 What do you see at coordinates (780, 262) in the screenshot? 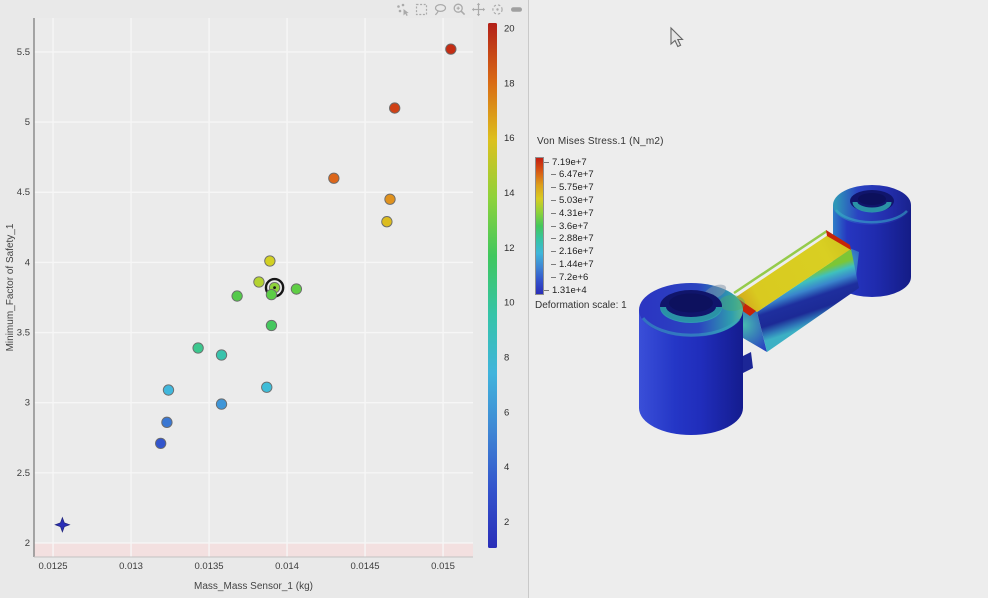
I see `beam-far-edge-highlight` at bounding box center [780, 262].